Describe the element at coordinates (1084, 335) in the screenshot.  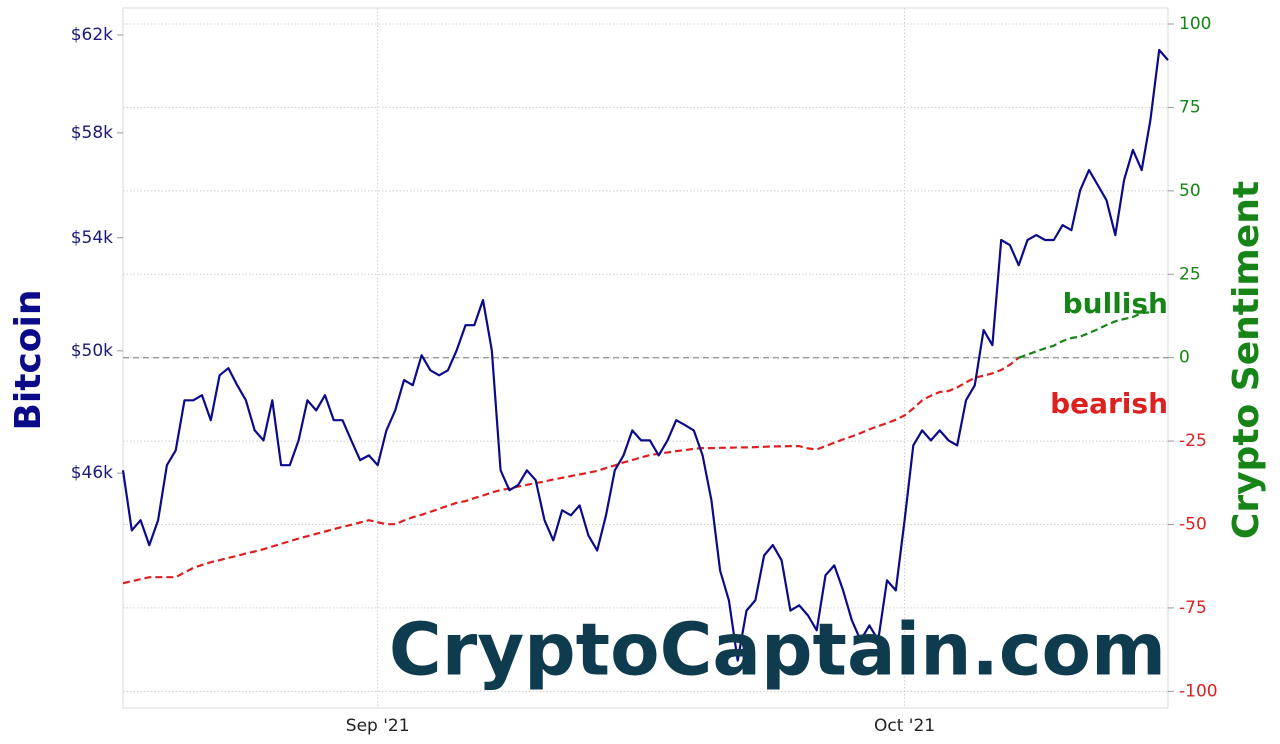
I see `sentiment-line-bullish` at that location.